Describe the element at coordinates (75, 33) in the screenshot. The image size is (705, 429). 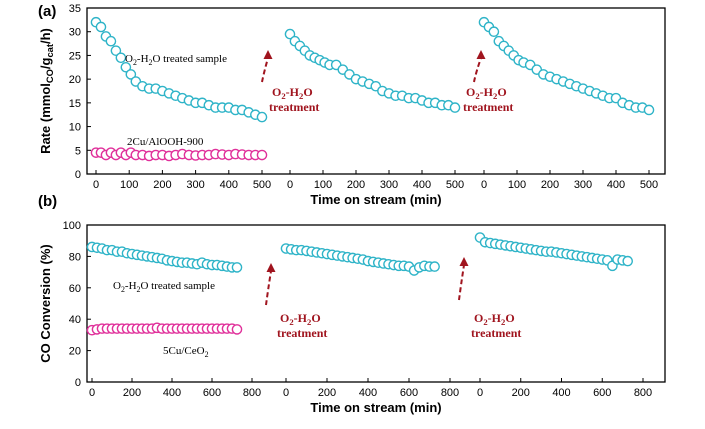
I see `y-tick-label: 30` at that location.